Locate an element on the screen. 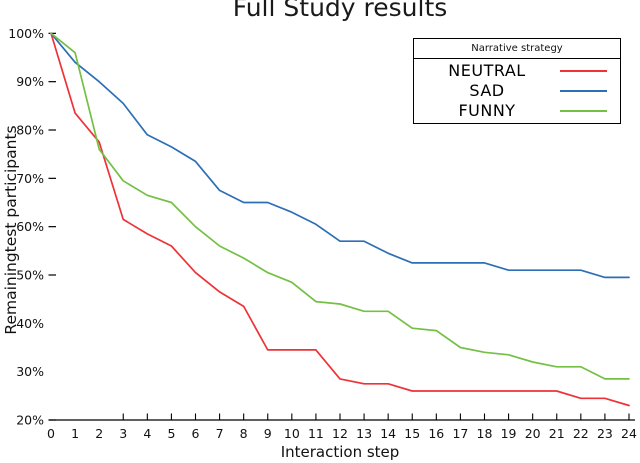 Image resolution: width=640 pixels, height=463 pixels. x-tick-label: 3 is located at coordinates (123, 433).